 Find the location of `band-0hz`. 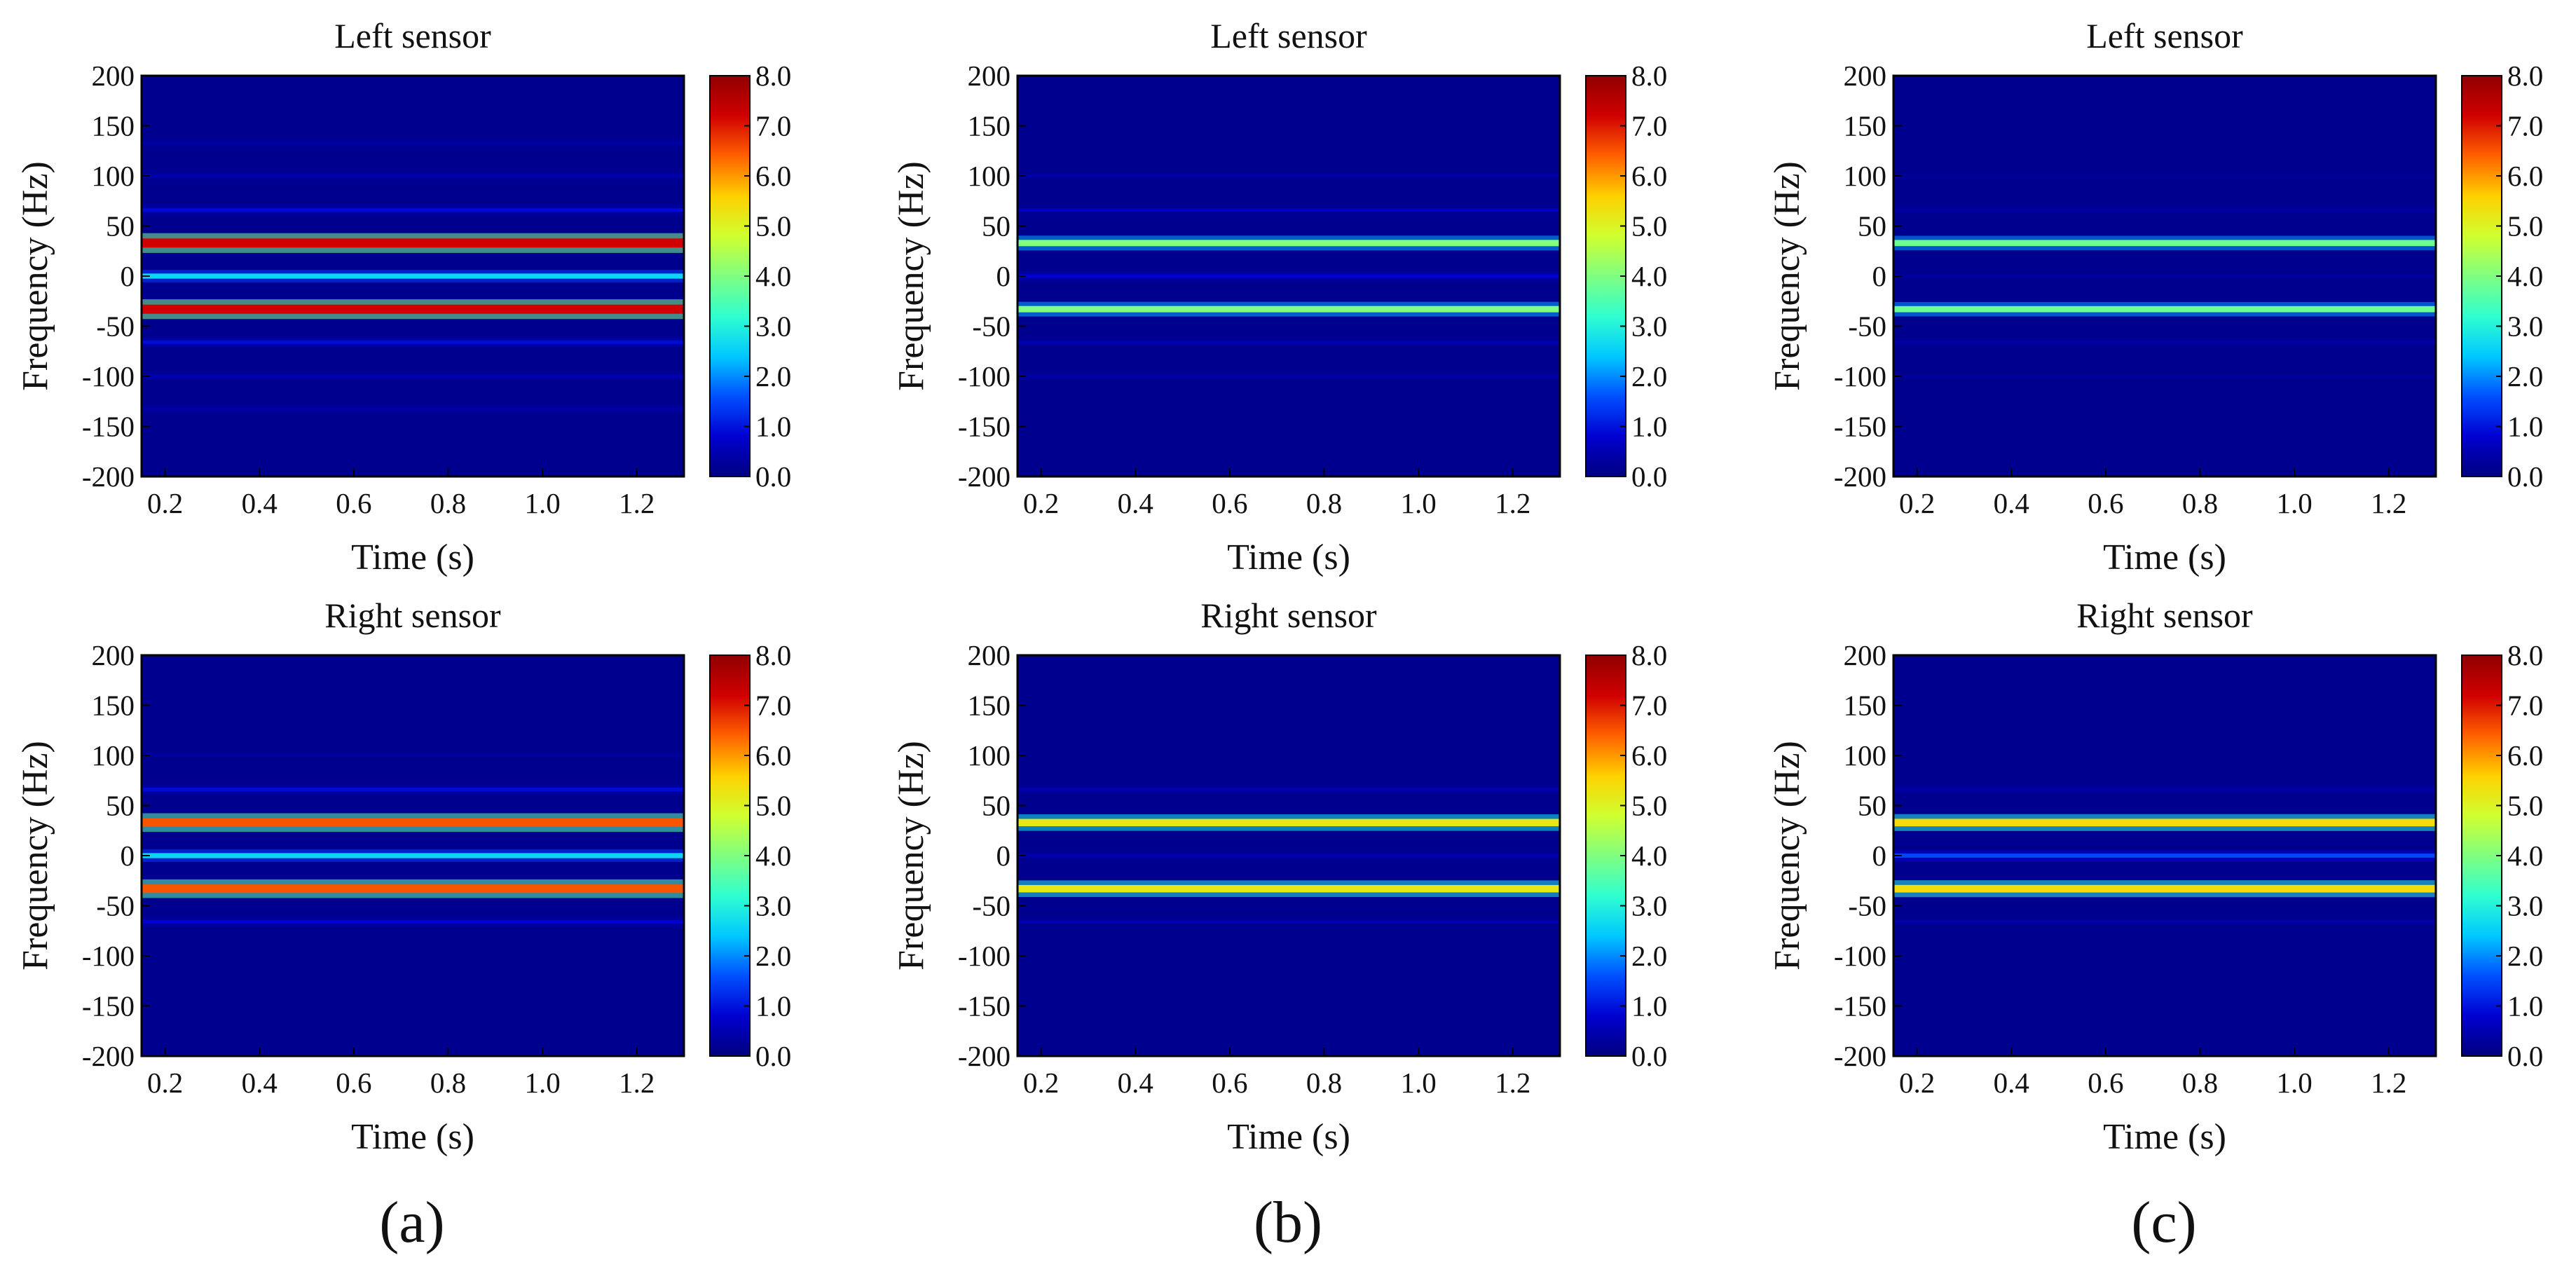

band-0hz is located at coordinates (2164, 856).